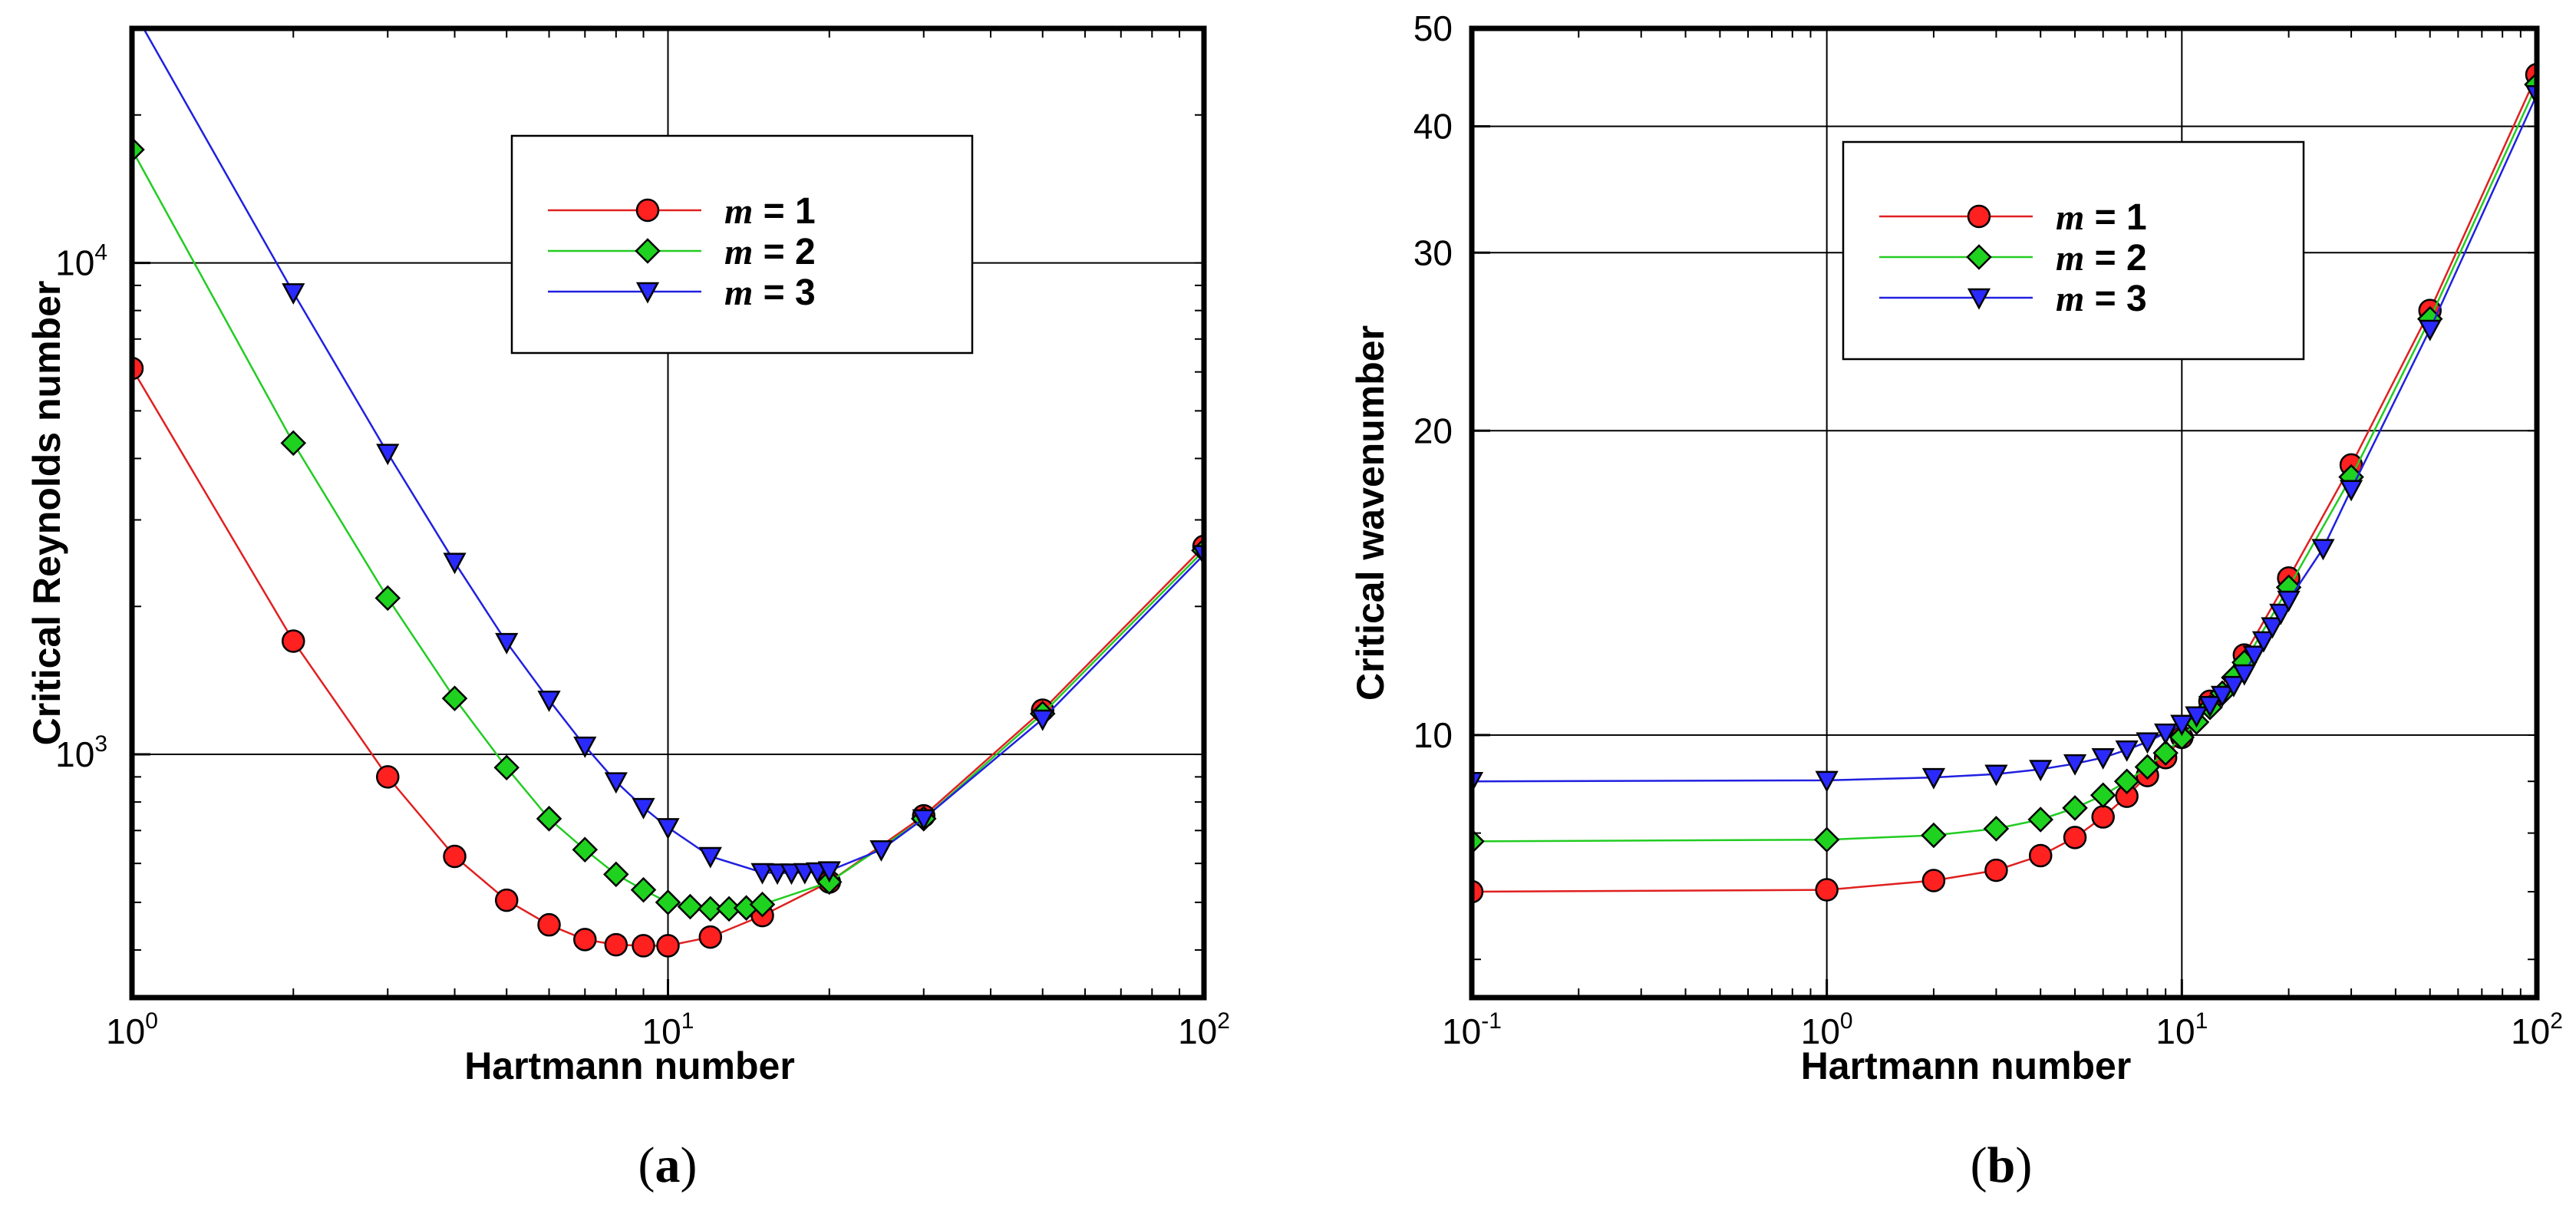 This screenshot has width=2576, height=1214. What do you see at coordinates (151, 1021) in the screenshot?
I see `x-tick-exponent: 0` at bounding box center [151, 1021].